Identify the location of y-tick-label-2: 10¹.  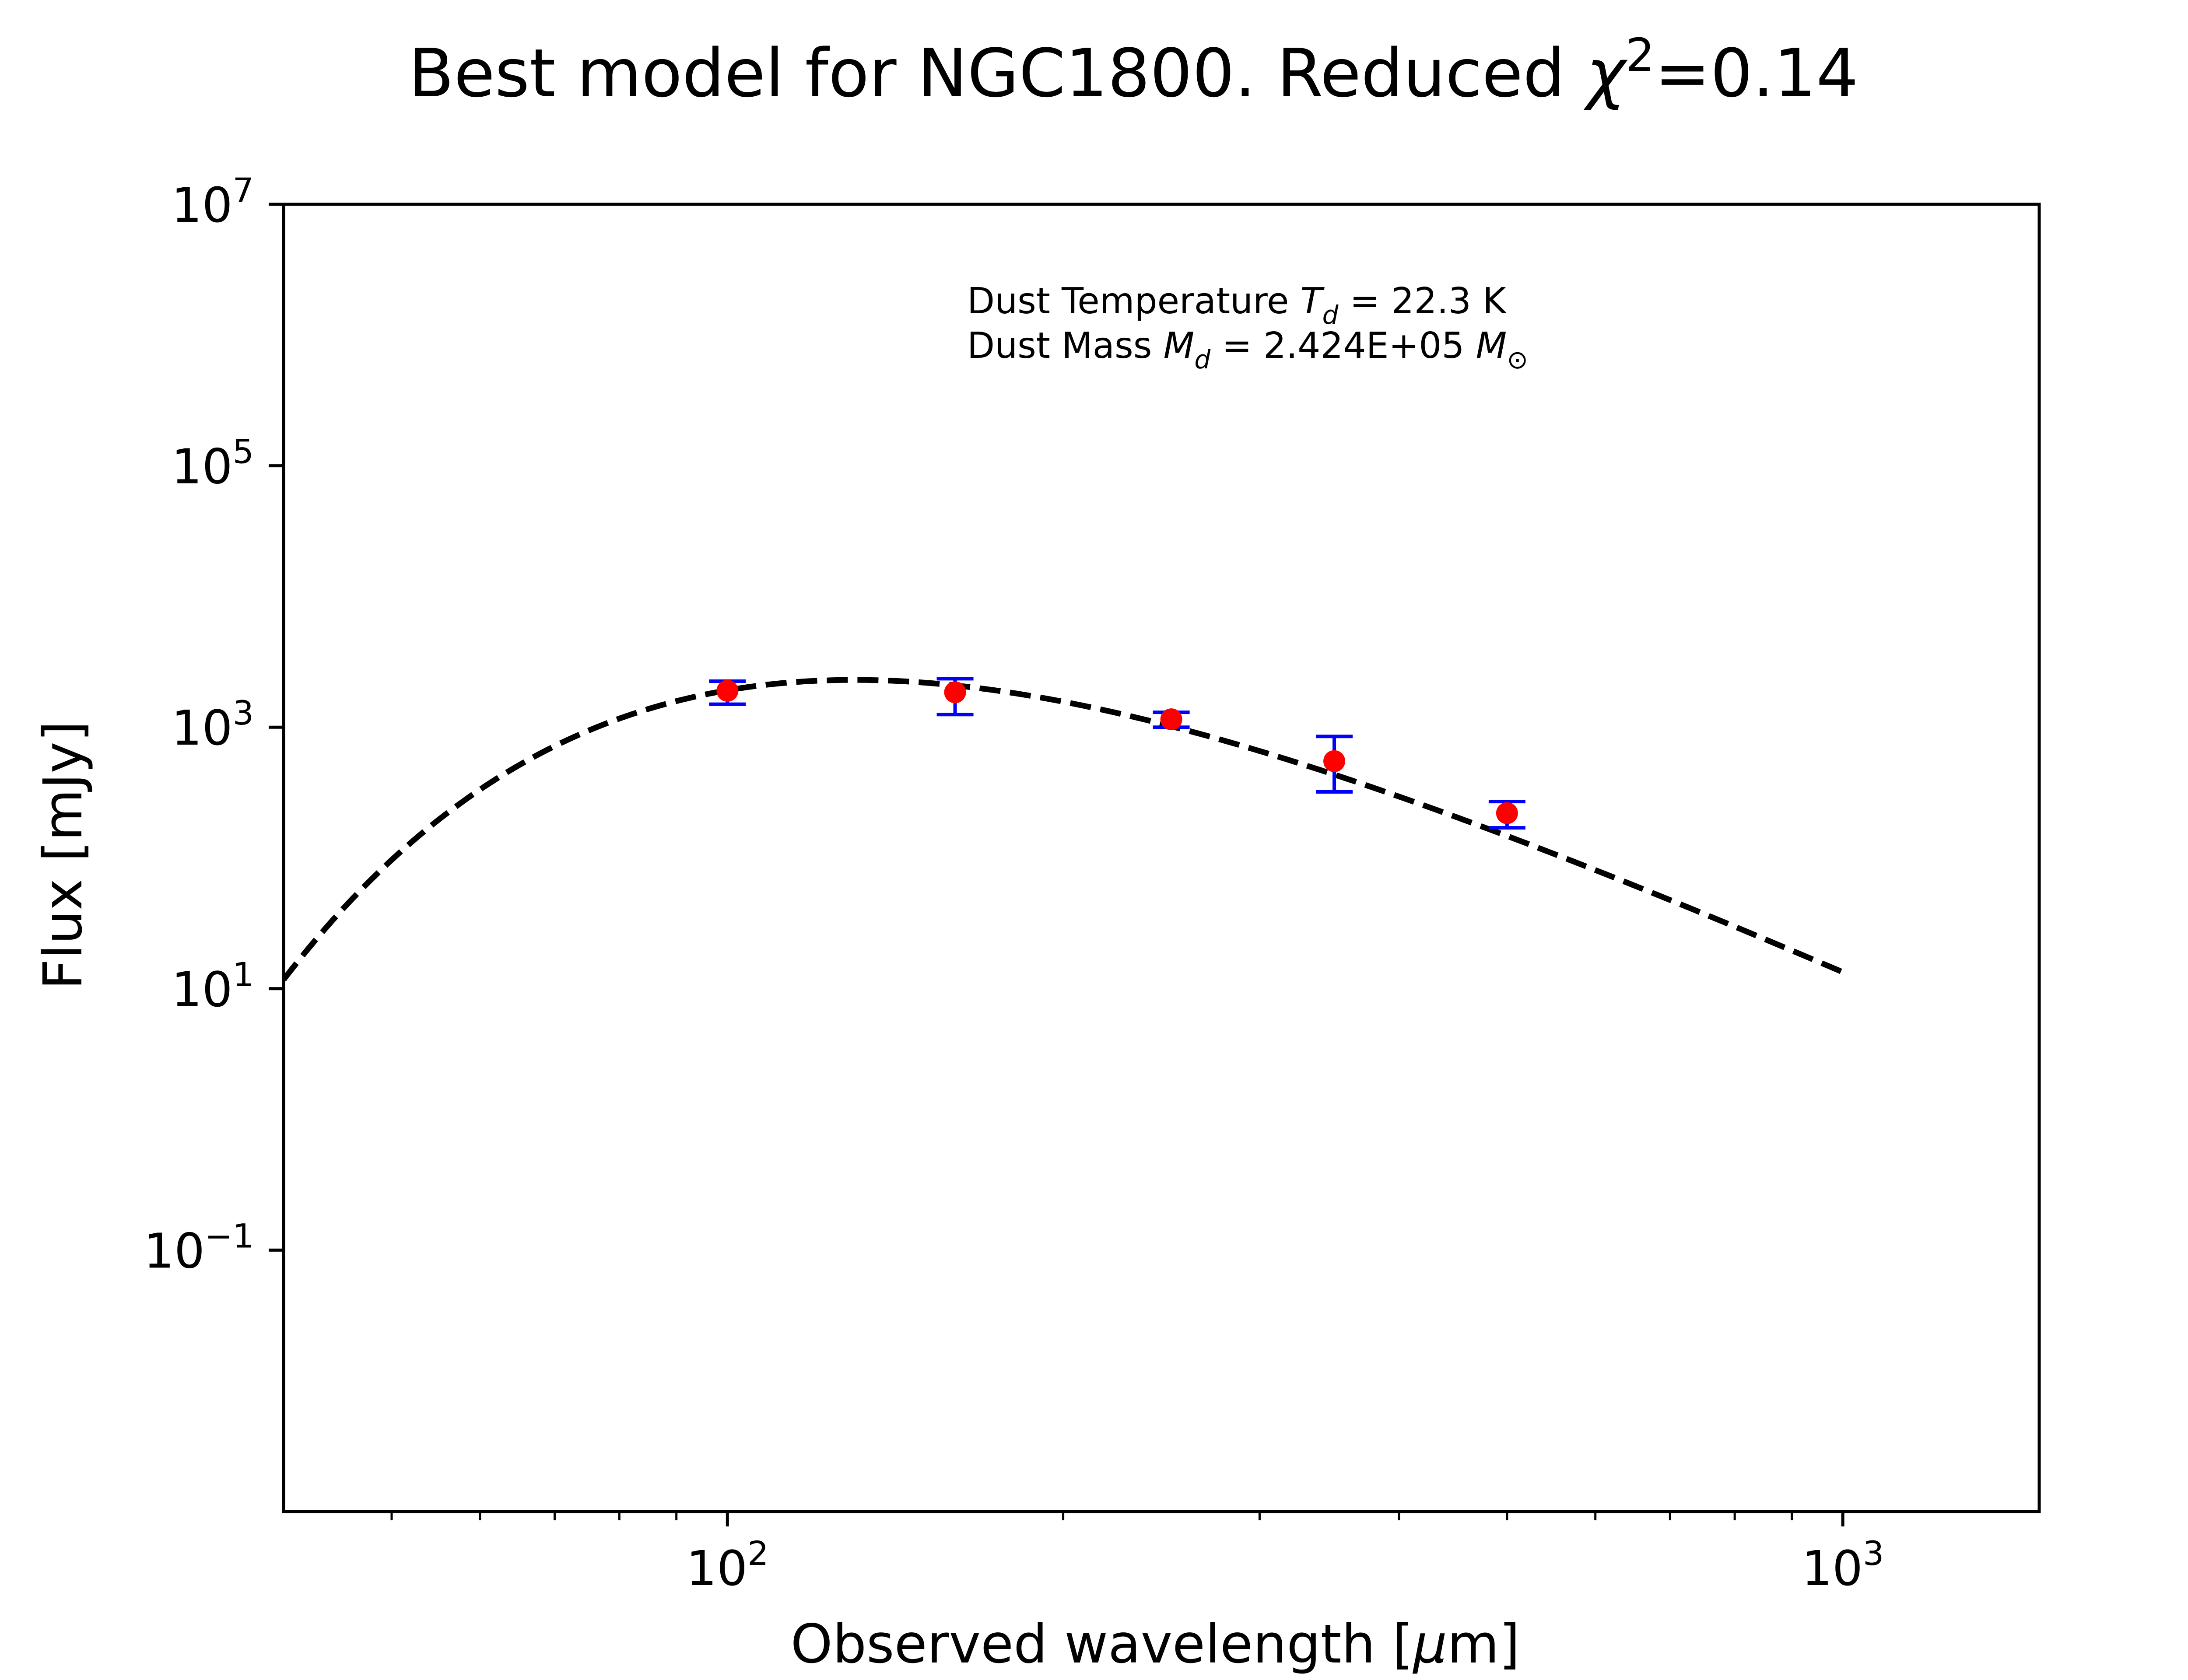
(213, 986).